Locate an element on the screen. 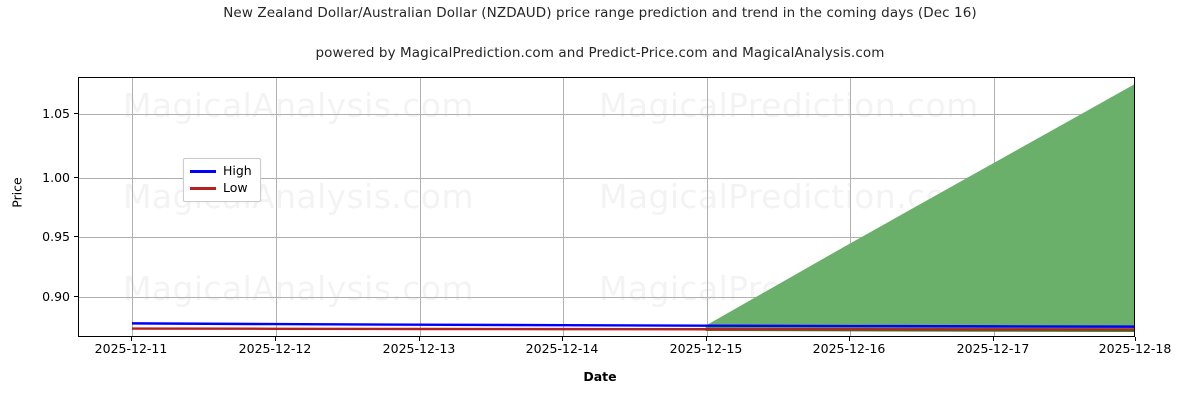  legend-swatch-high-icon is located at coordinates (203, 171).